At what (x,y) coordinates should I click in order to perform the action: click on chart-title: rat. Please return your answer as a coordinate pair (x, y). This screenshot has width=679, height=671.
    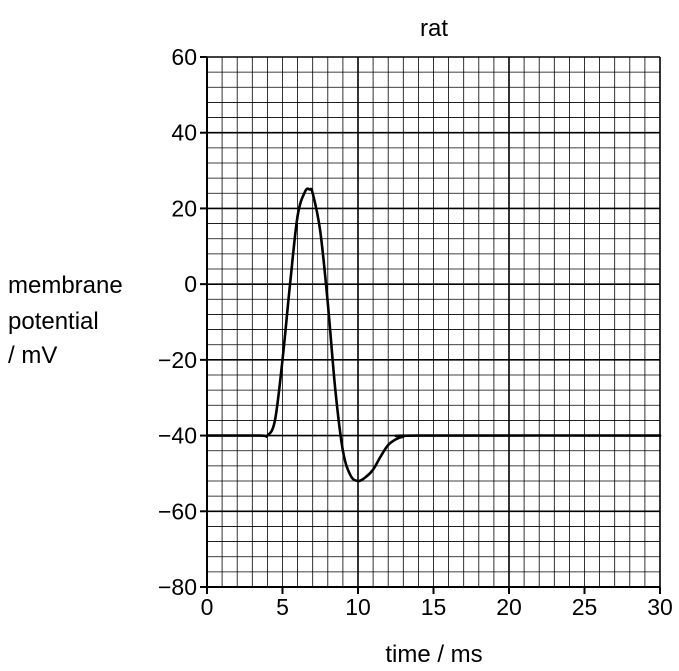
    Looking at the image, I should click on (434, 28).